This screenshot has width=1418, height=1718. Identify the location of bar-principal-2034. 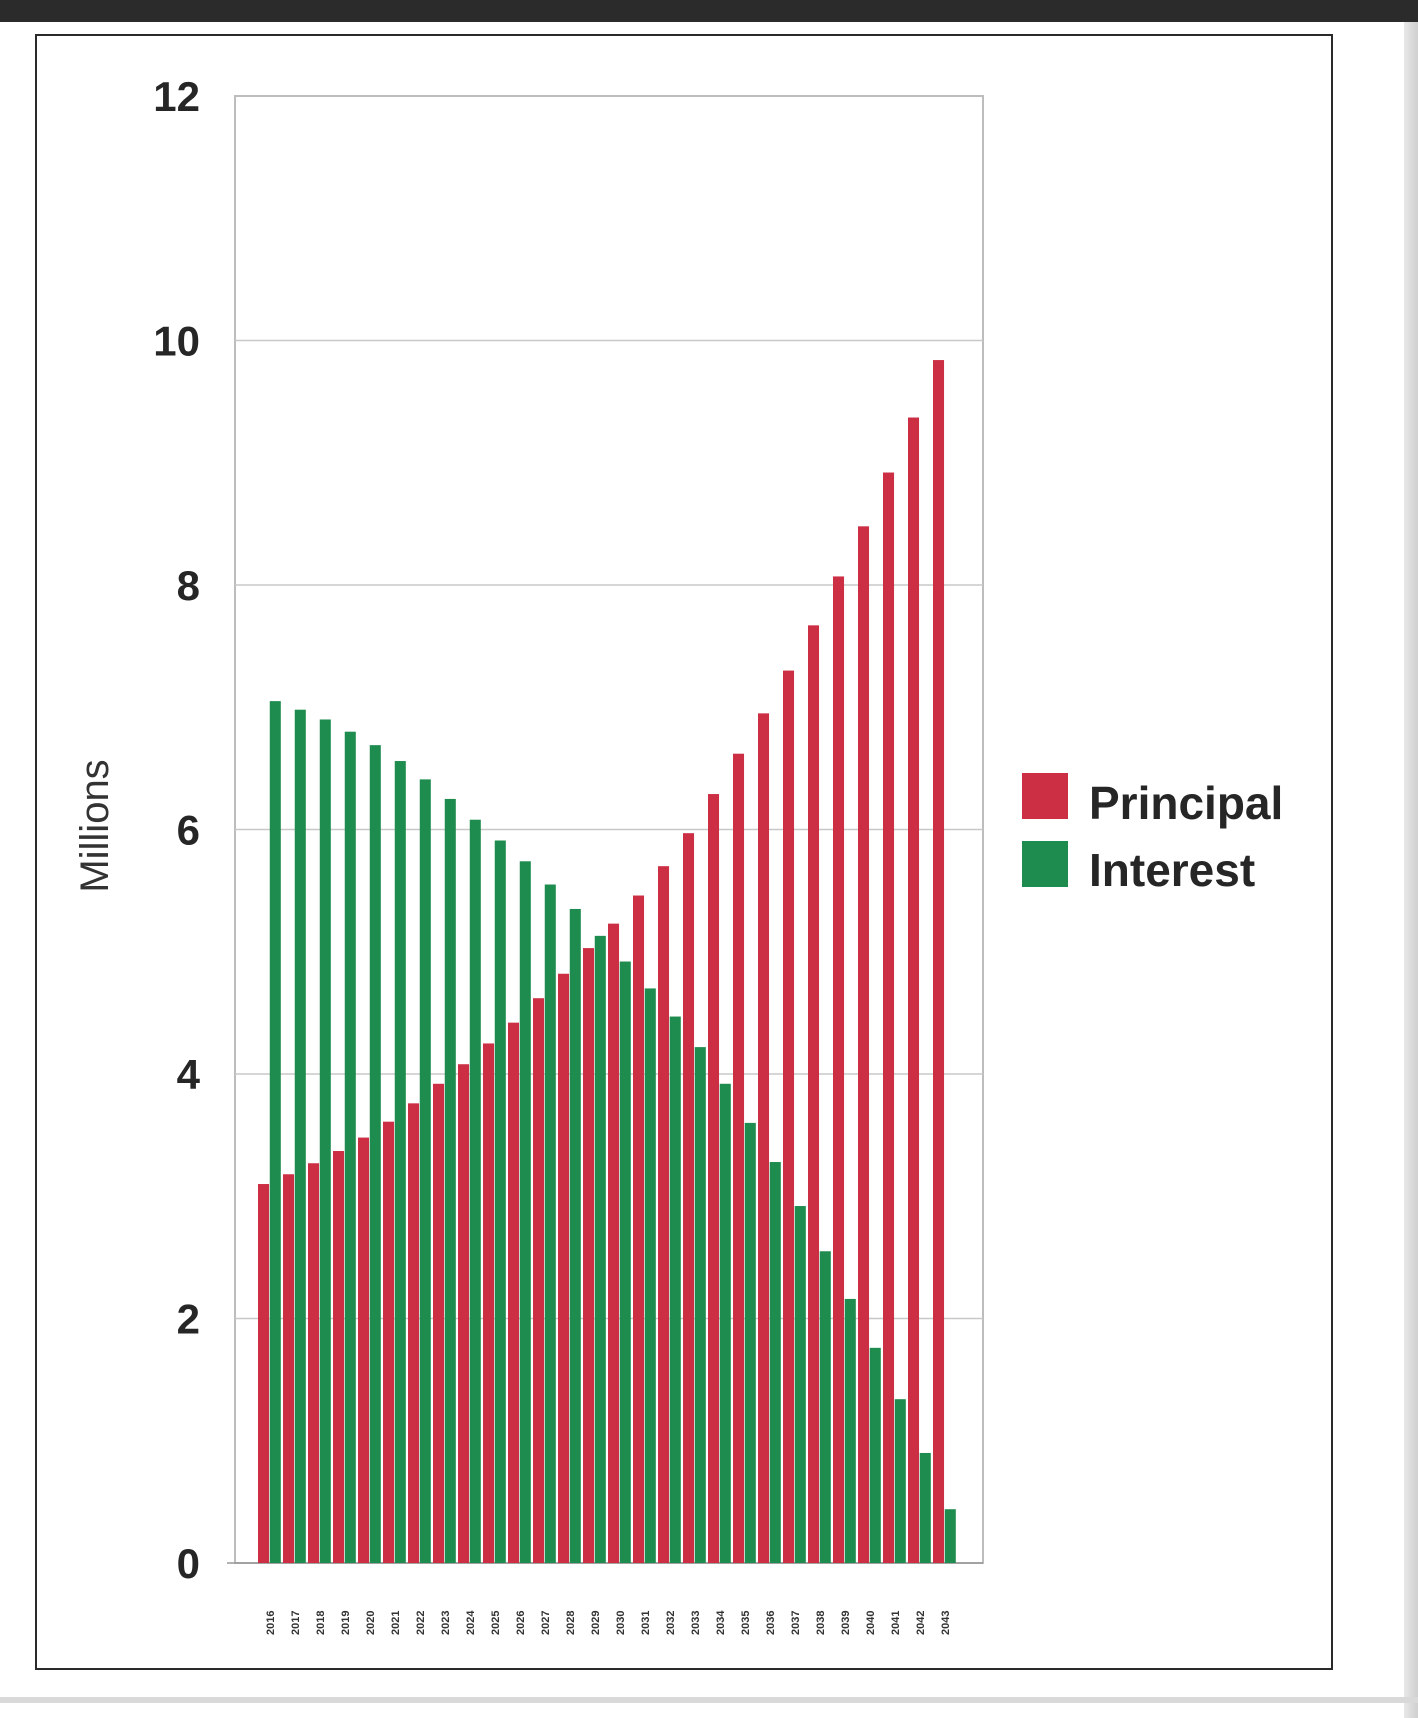
(714, 1178).